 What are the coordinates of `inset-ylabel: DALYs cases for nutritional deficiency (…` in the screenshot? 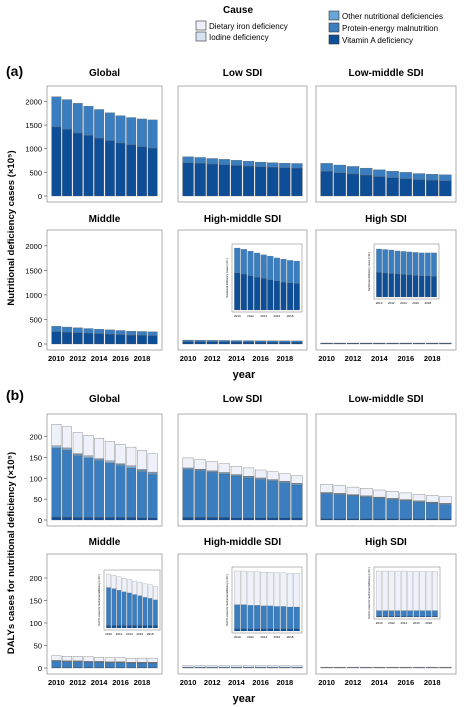 It's located at (227, 599).